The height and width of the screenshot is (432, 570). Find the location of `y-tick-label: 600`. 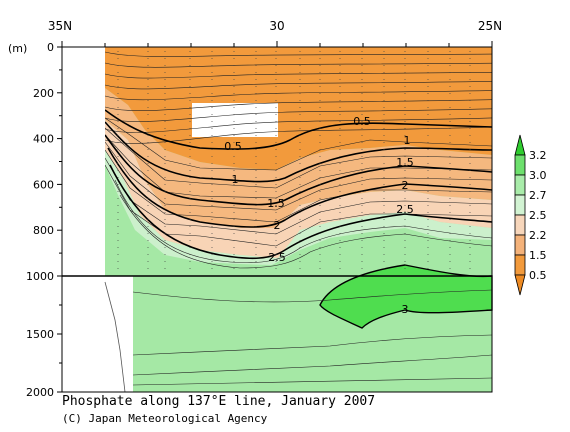

y-tick-label: 600 is located at coordinates (43, 184).